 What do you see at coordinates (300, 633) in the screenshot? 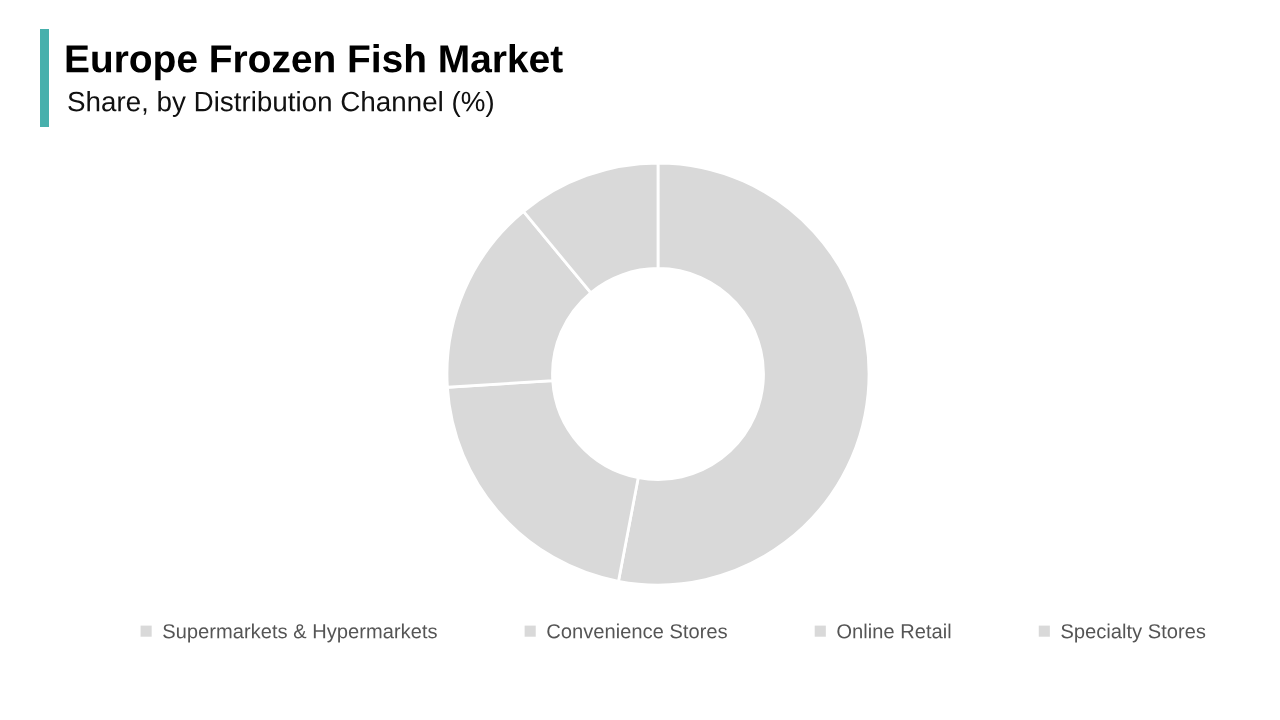
I see `legend-label: Supermarkets & Hypermarkets` at bounding box center [300, 633].